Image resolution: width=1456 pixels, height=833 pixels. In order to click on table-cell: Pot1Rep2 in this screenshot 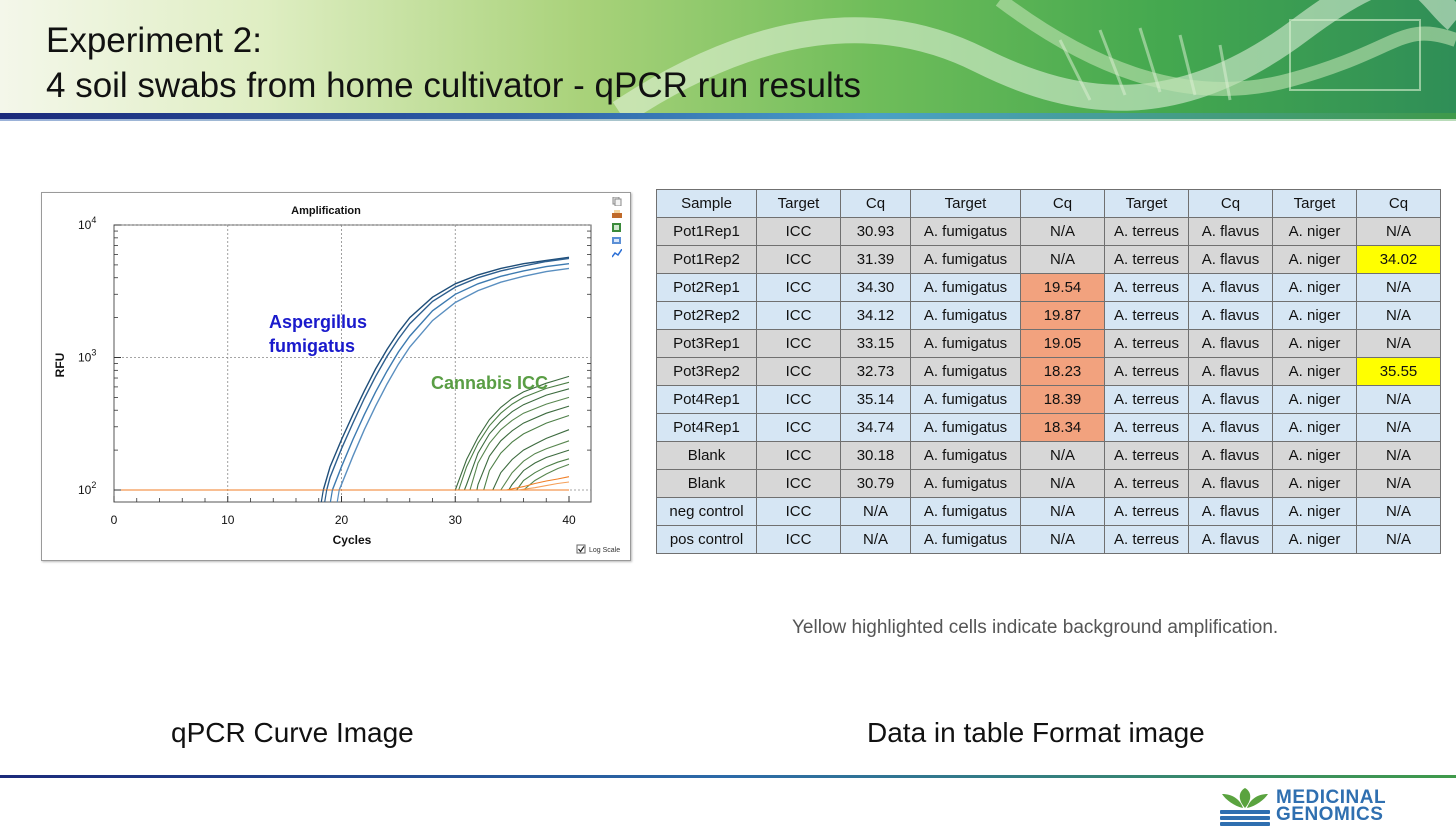, I will do `click(706, 259)`.